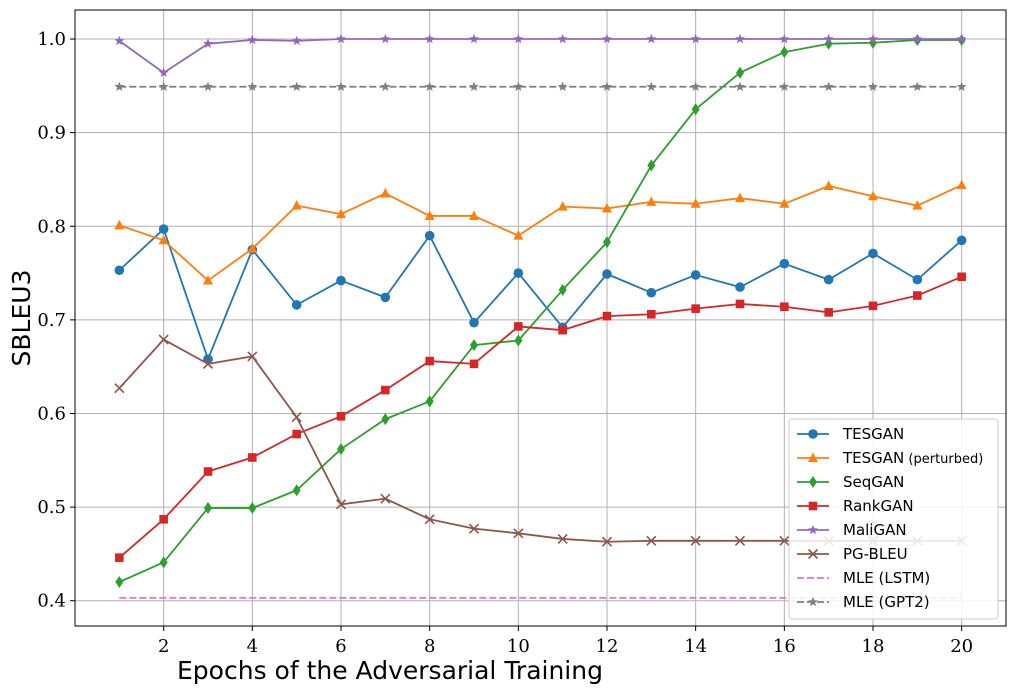  I want to click on x-axis-title: Epochs of the Adversarial Training, so click(390, 670).